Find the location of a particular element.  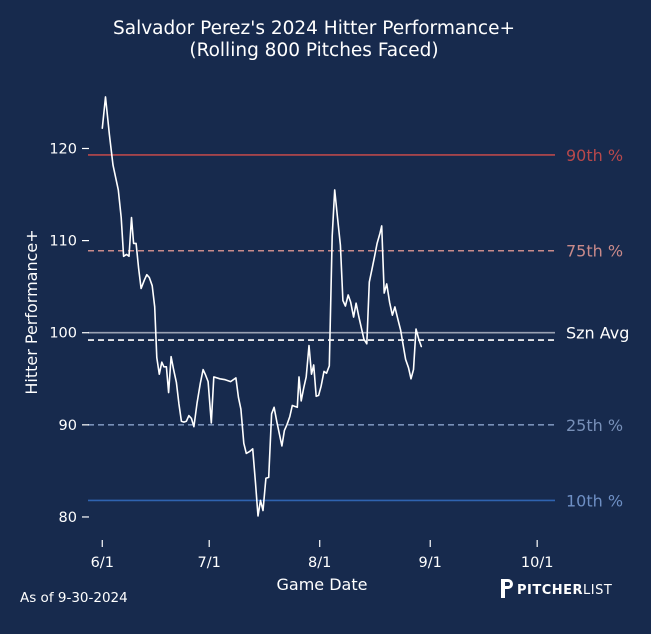

pitcherlist-logo-icon is located at coordinates (507, 588).